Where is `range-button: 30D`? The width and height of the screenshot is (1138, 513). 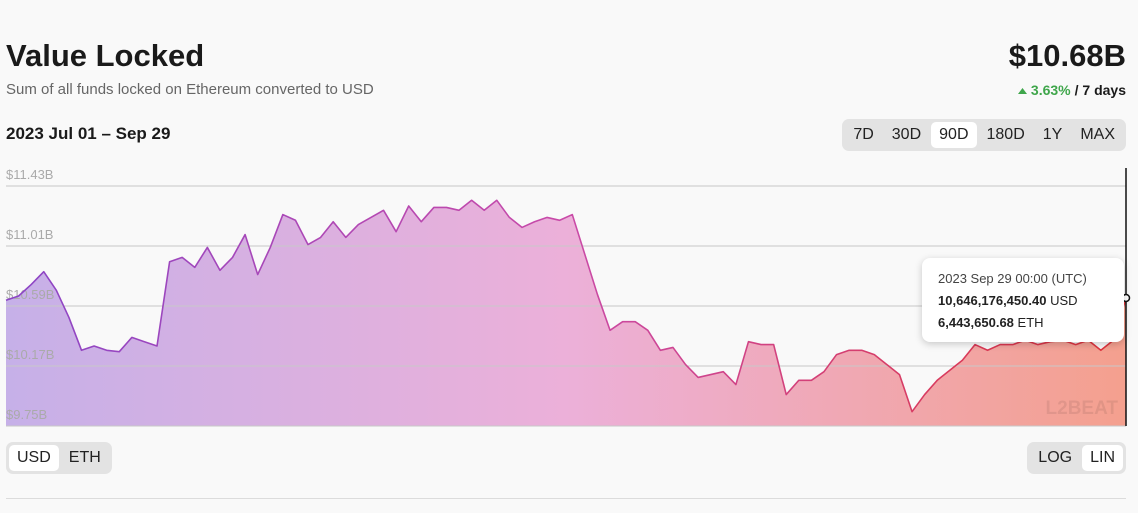
range-button: 30D is located at coordinates (906, 134).